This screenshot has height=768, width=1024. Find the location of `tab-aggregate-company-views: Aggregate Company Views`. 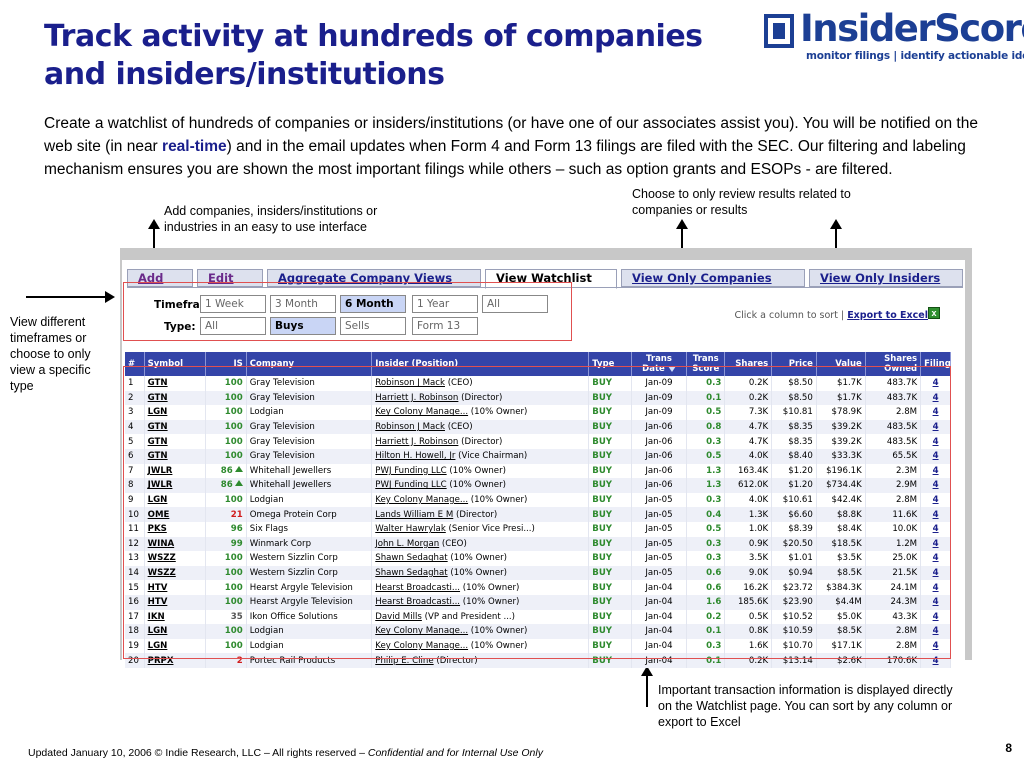

tab-aggregate-company-views: Aggregate Company Views is located at coordinates (374, 278).